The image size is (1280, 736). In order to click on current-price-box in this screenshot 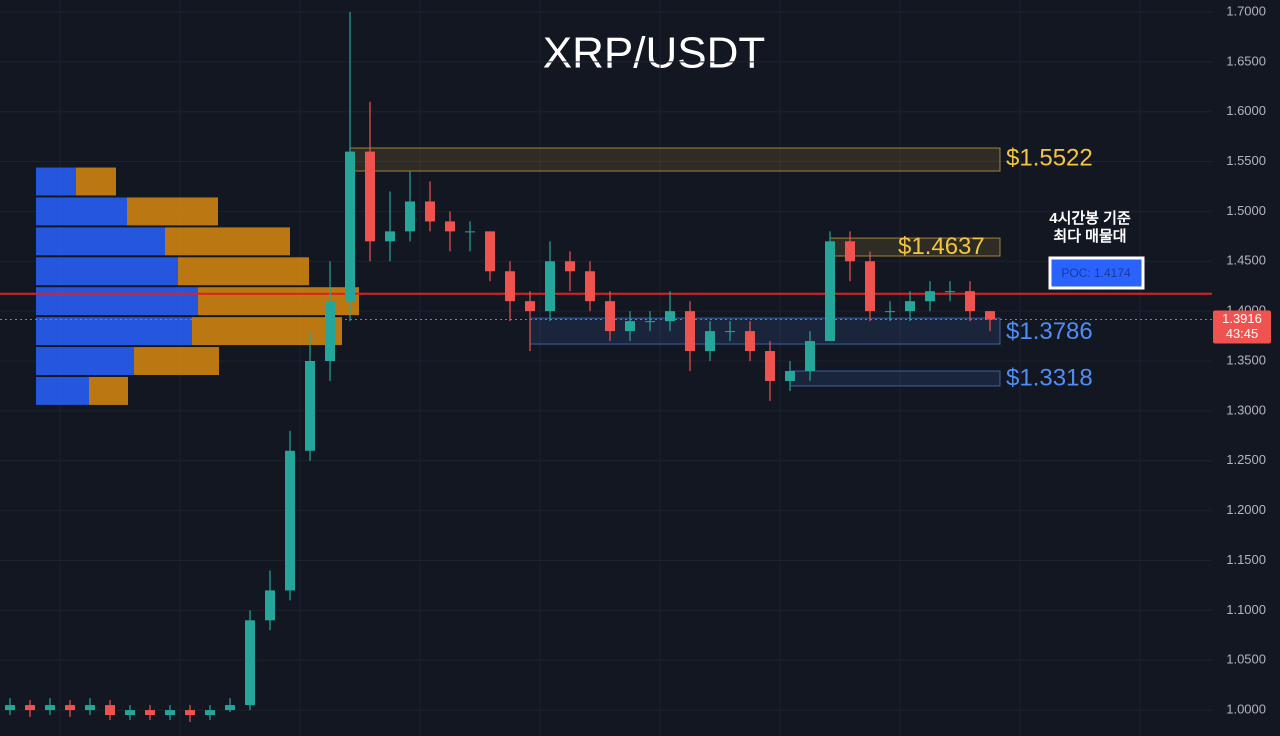, I will do `click(1242, 327)`.